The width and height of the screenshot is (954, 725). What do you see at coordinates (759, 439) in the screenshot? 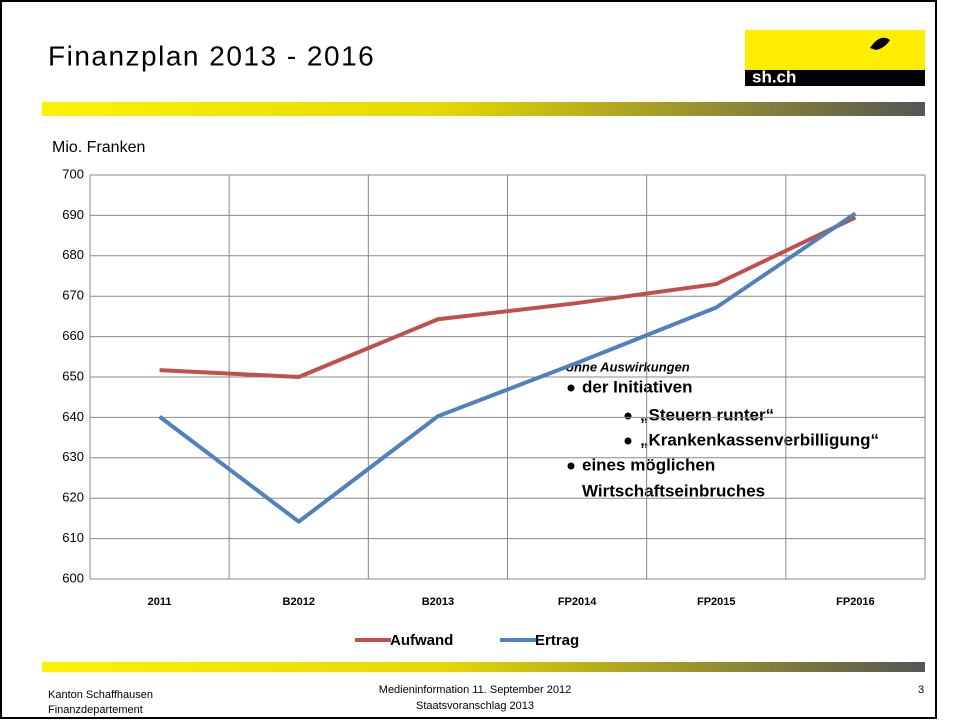
I see `annotation-item: „Krankenkassenverbilligung“` at bounding box center [759, 439].